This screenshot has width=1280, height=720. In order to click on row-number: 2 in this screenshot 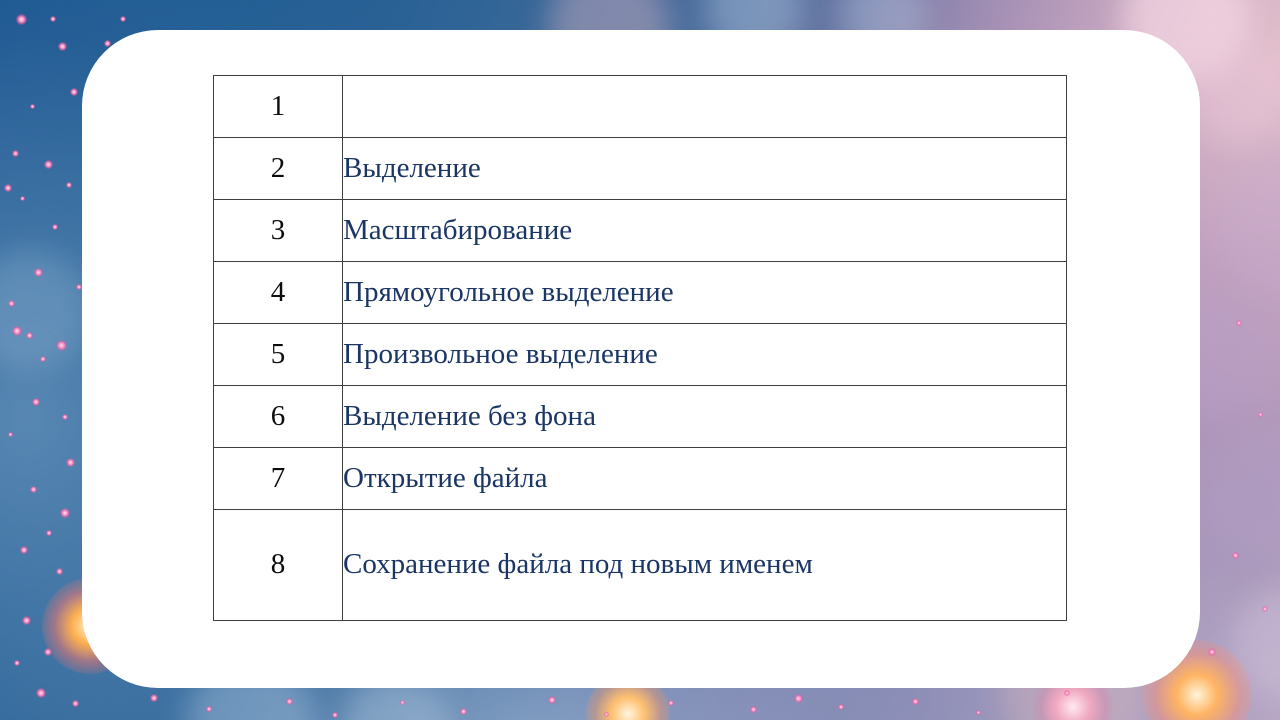, I will do `click(278, 168)`.